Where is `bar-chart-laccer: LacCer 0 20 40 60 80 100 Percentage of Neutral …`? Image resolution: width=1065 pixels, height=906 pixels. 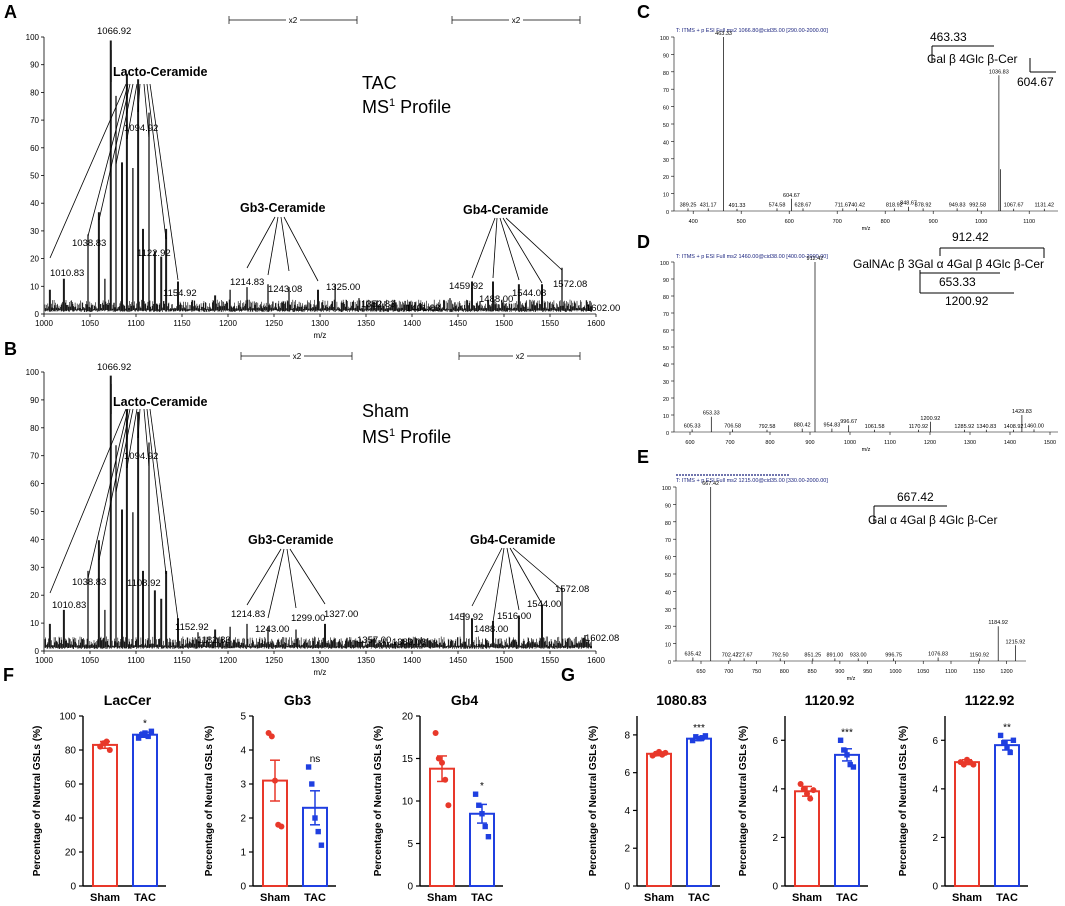
bar-chart-laccer: LacCer 0 20 40 60 80 100 Percentage of Neutral … is located at coordinates (99, 798).